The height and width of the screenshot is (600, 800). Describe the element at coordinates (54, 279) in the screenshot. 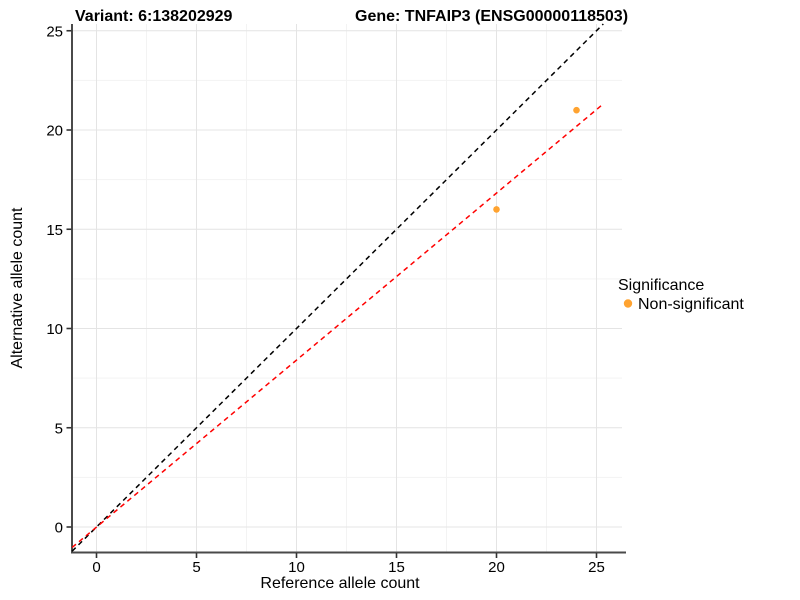

I see `y-tick-labels: 0 5 10 15 20 25` at that location.